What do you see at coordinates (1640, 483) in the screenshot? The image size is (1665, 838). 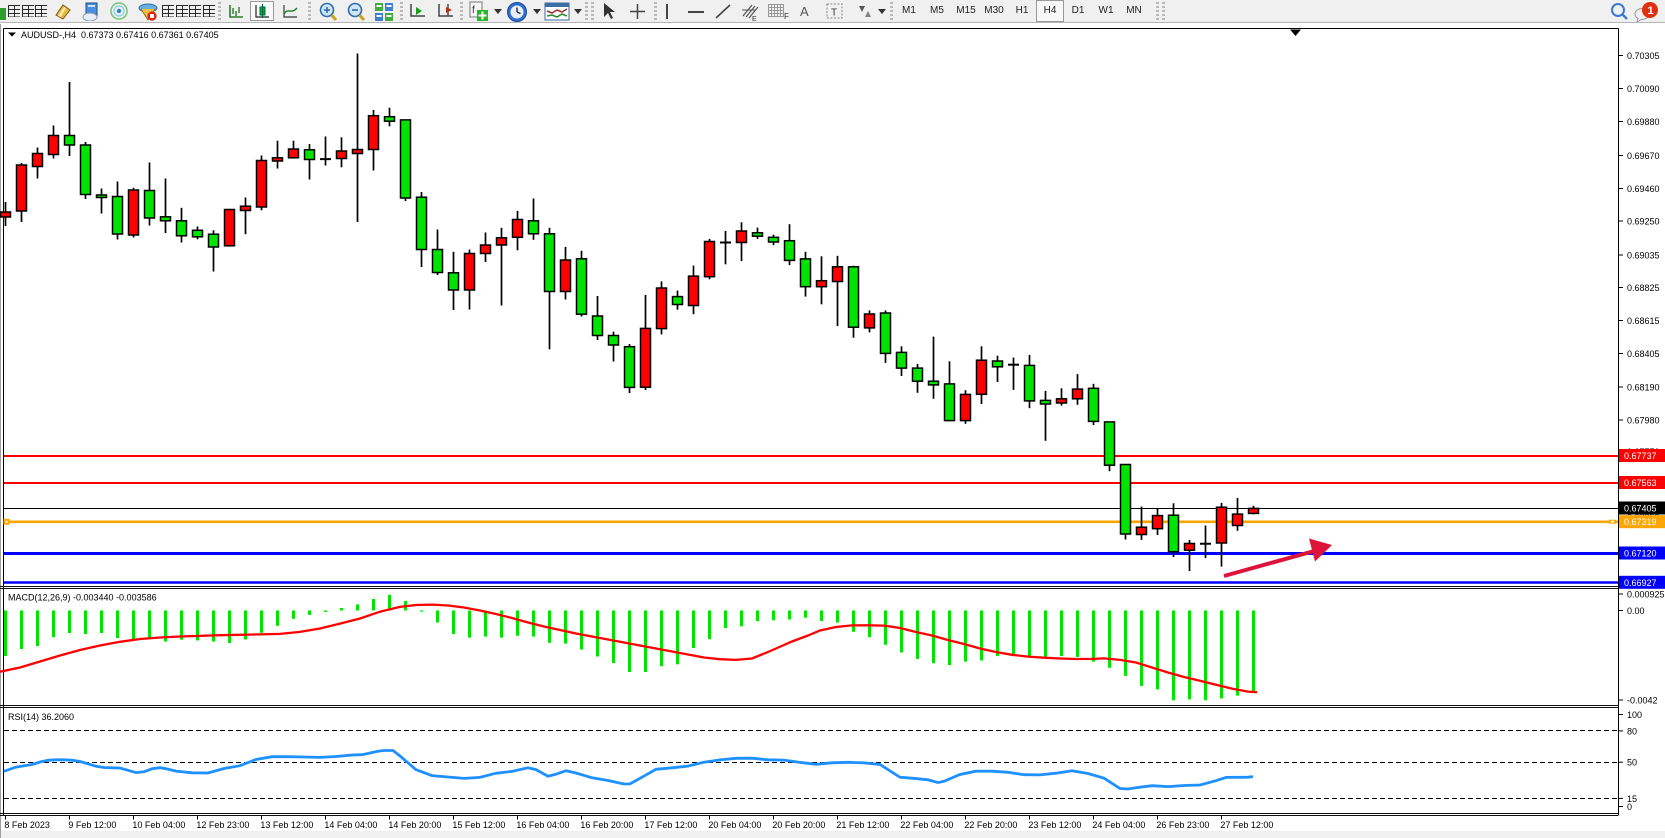 I see `svg-text: 0.67563` at bounding box center [1640, 483].